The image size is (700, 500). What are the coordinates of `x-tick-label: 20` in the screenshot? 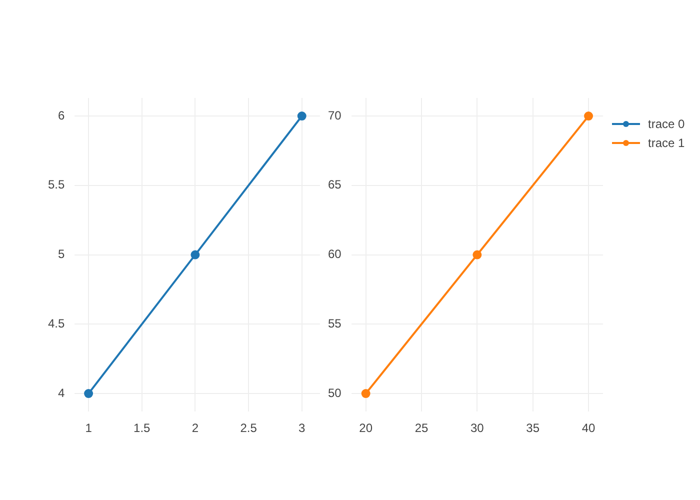 It's located at (366, 428).